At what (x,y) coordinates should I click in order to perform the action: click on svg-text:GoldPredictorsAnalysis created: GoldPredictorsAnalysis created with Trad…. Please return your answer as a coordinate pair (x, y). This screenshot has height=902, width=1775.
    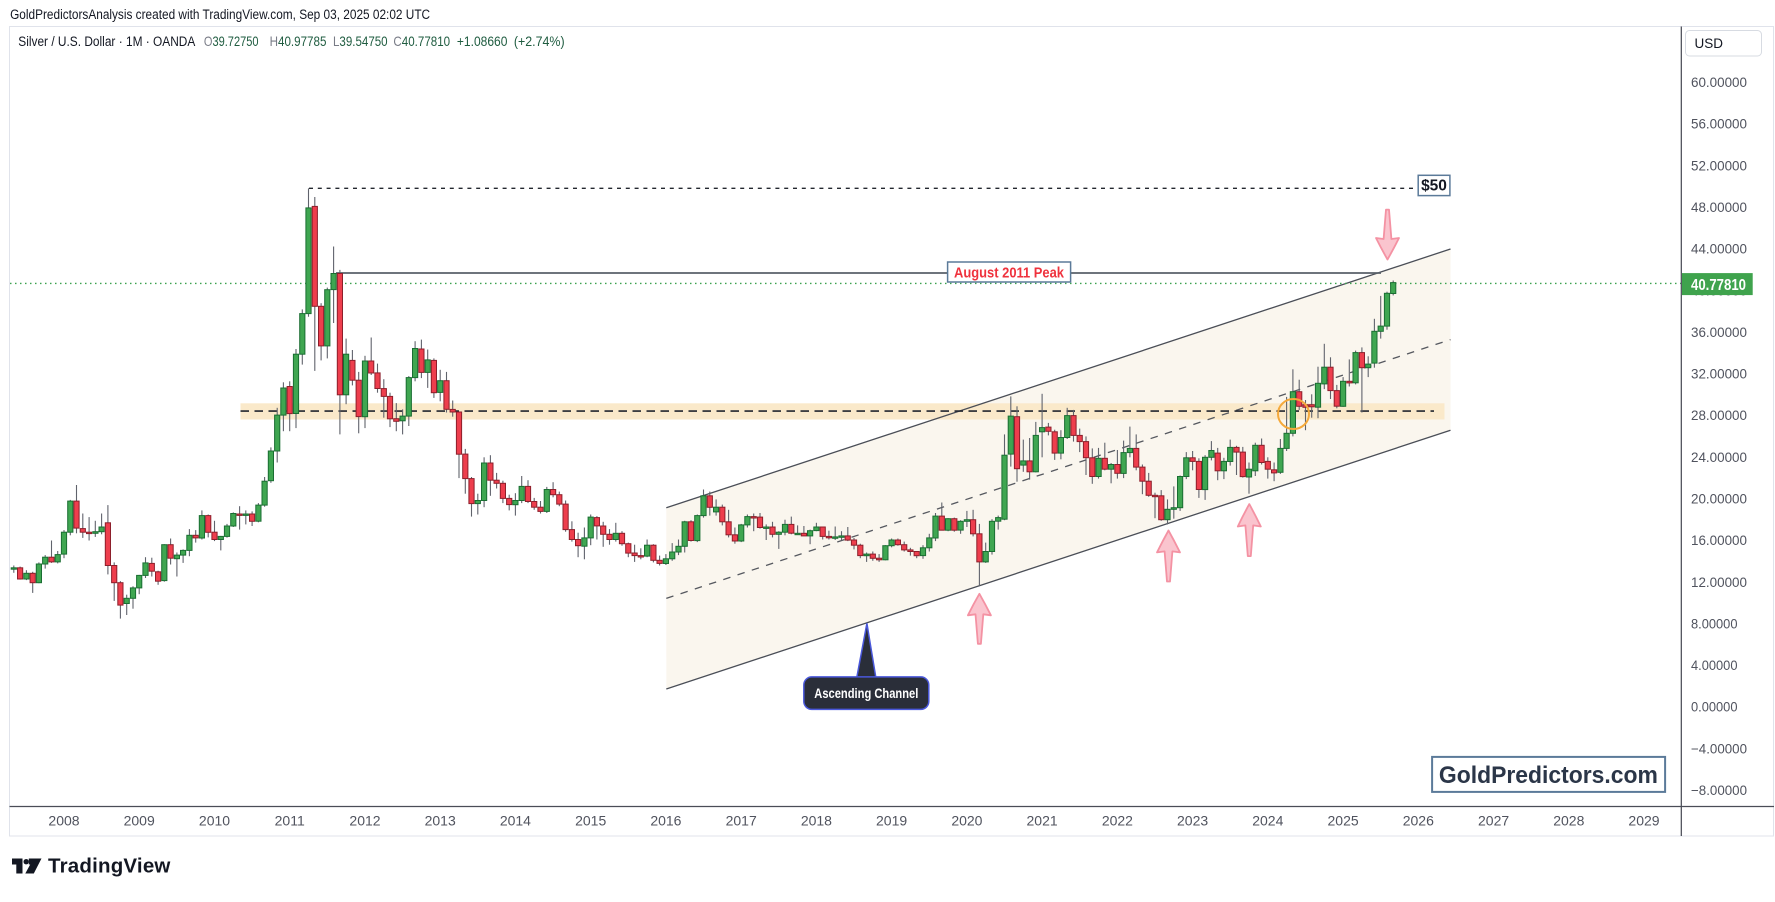
    Looking at the image, I should click on (220, 14).